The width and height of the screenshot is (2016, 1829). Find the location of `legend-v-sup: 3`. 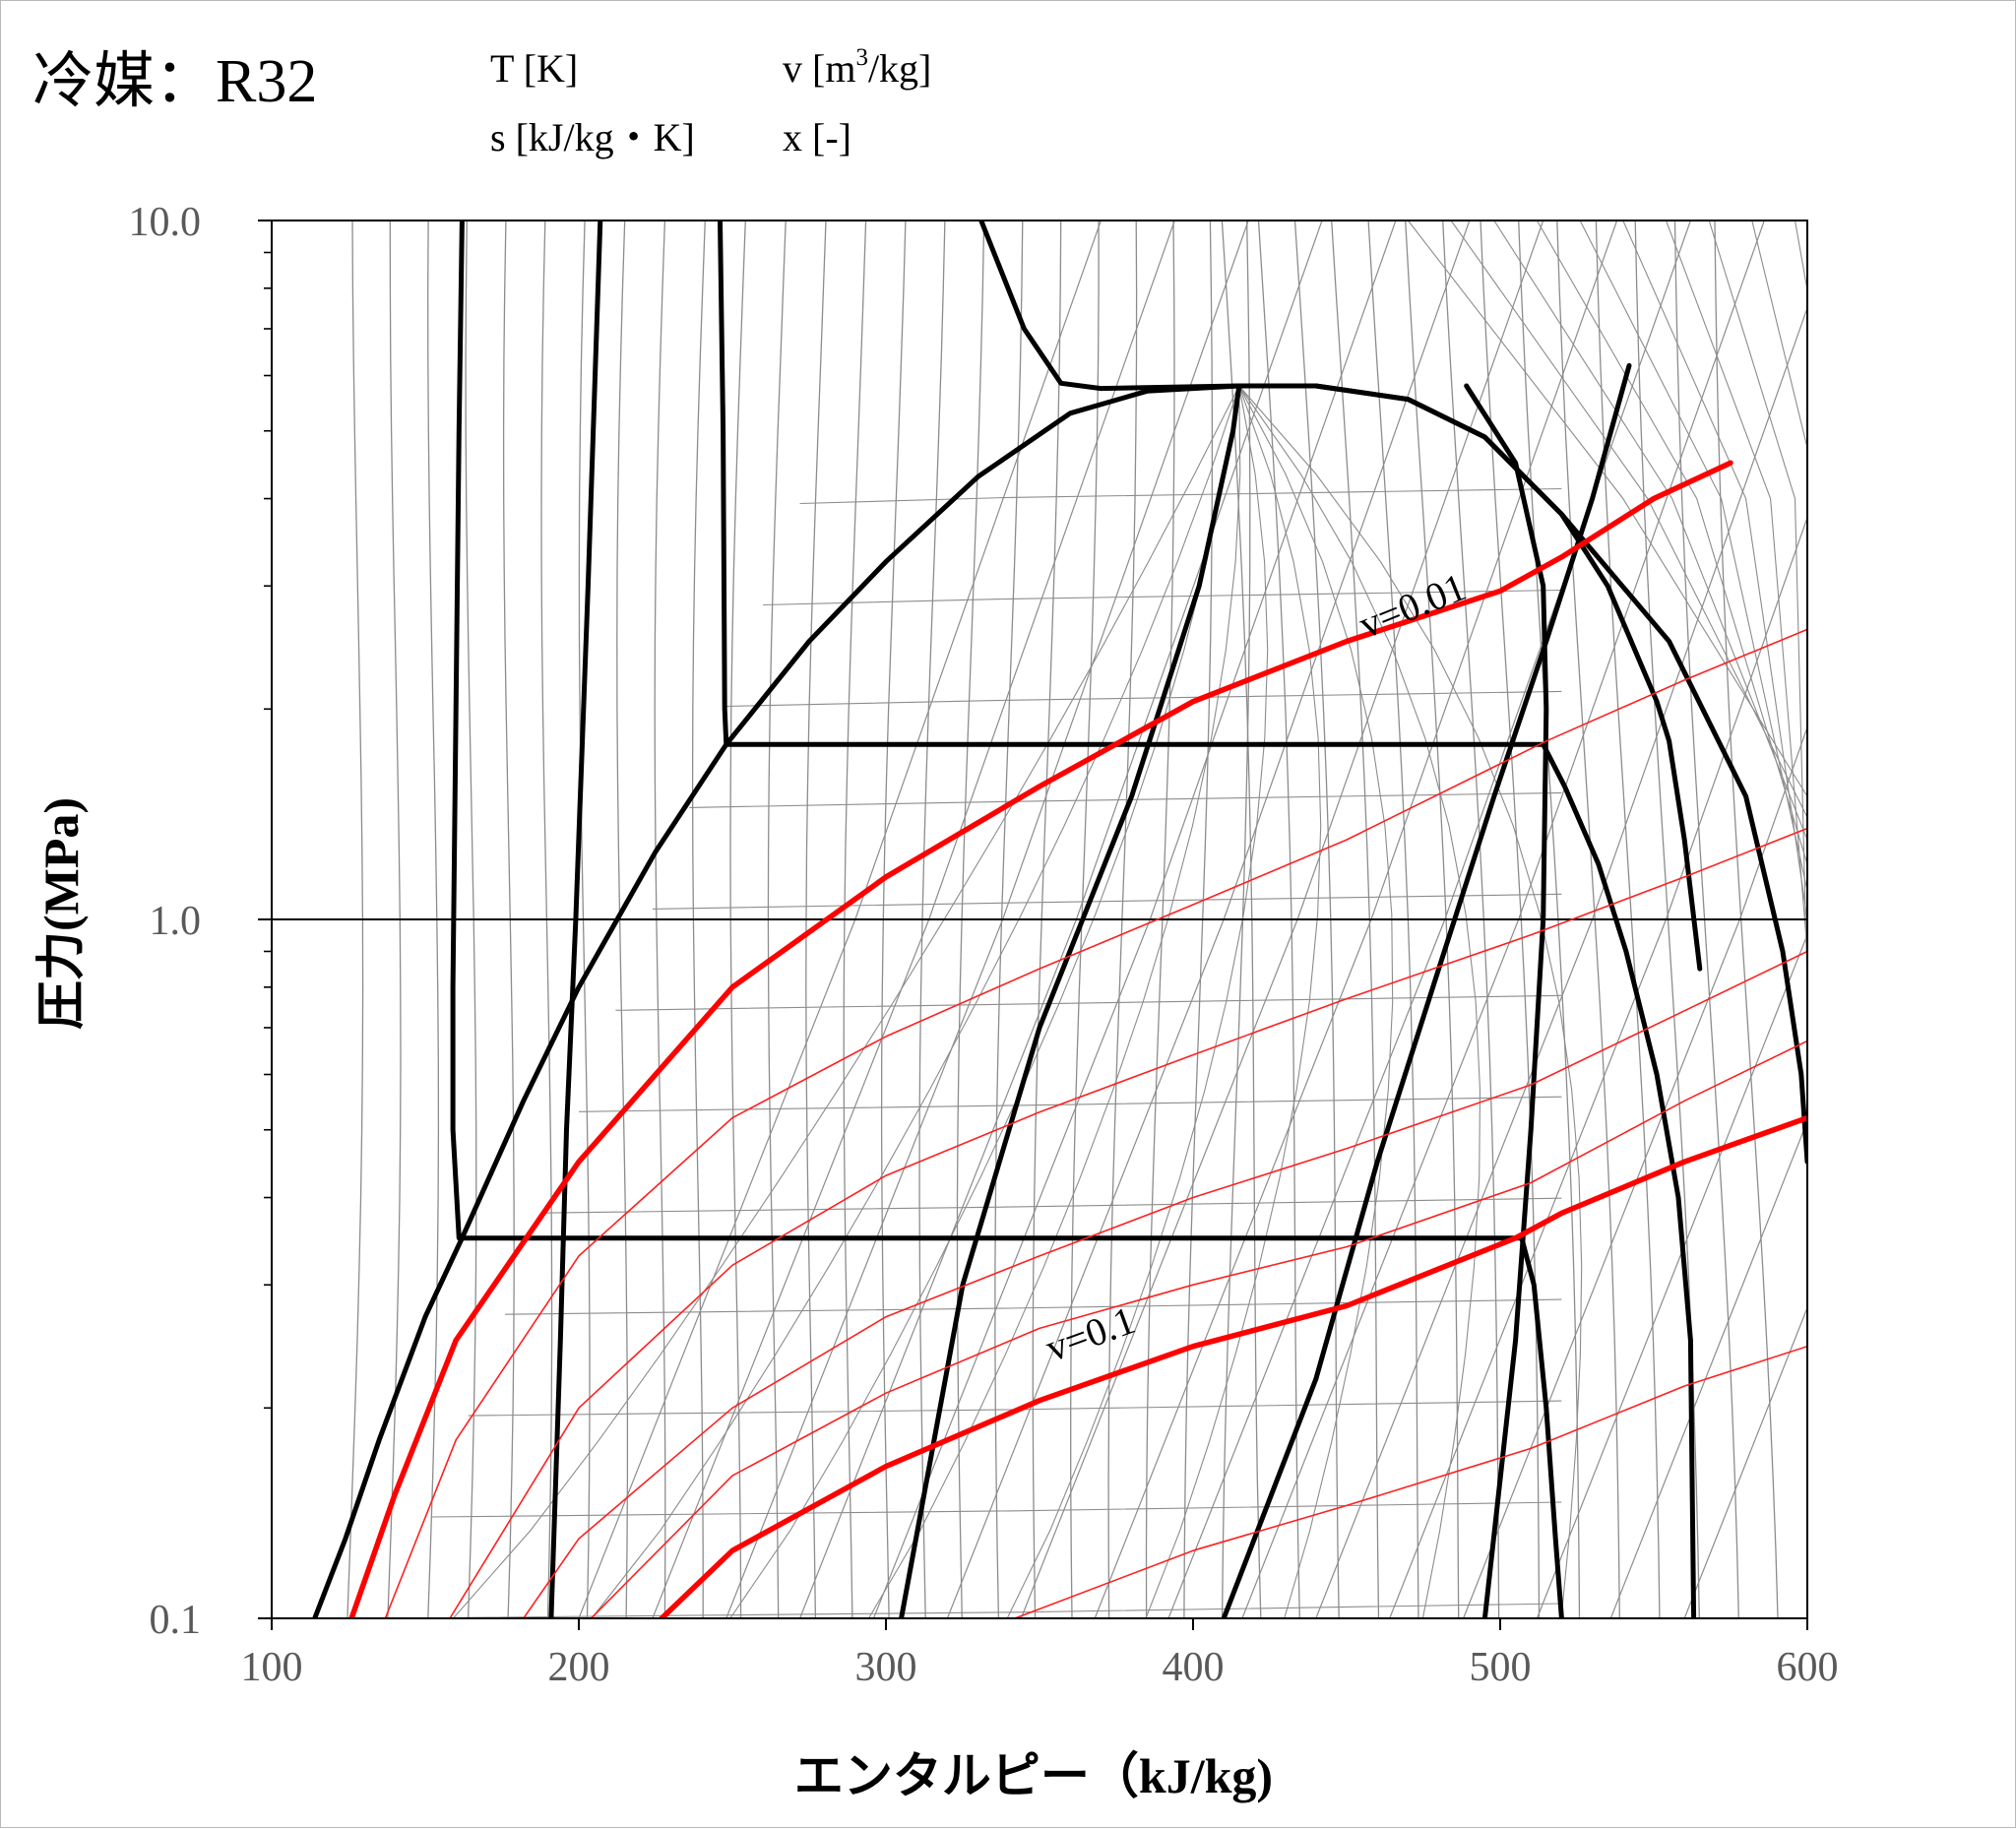

legend-v-sup: 3 is located at coordinates (861, 57).